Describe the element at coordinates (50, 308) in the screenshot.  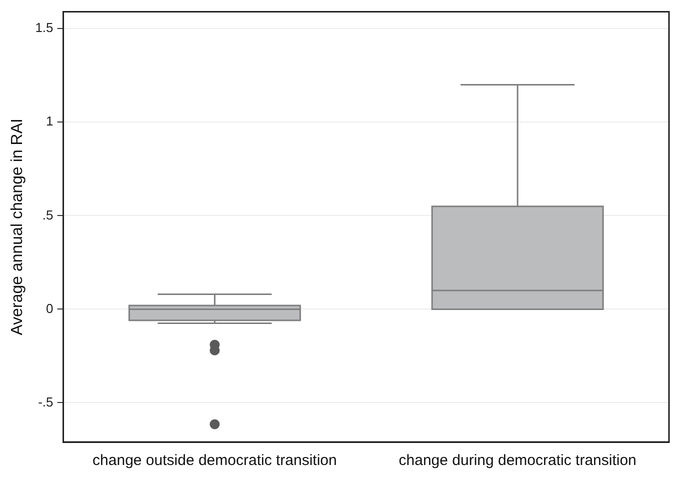
I see `y-tick-label: 0` at that location.